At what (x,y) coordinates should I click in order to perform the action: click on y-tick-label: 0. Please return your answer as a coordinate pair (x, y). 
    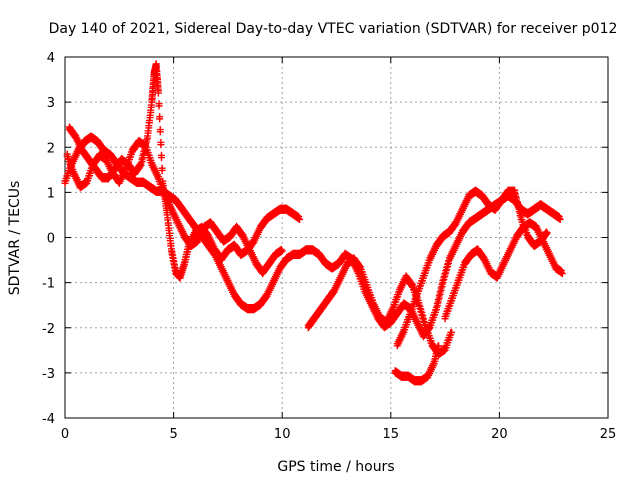
    Looking at the image, I should click on (51, 239).